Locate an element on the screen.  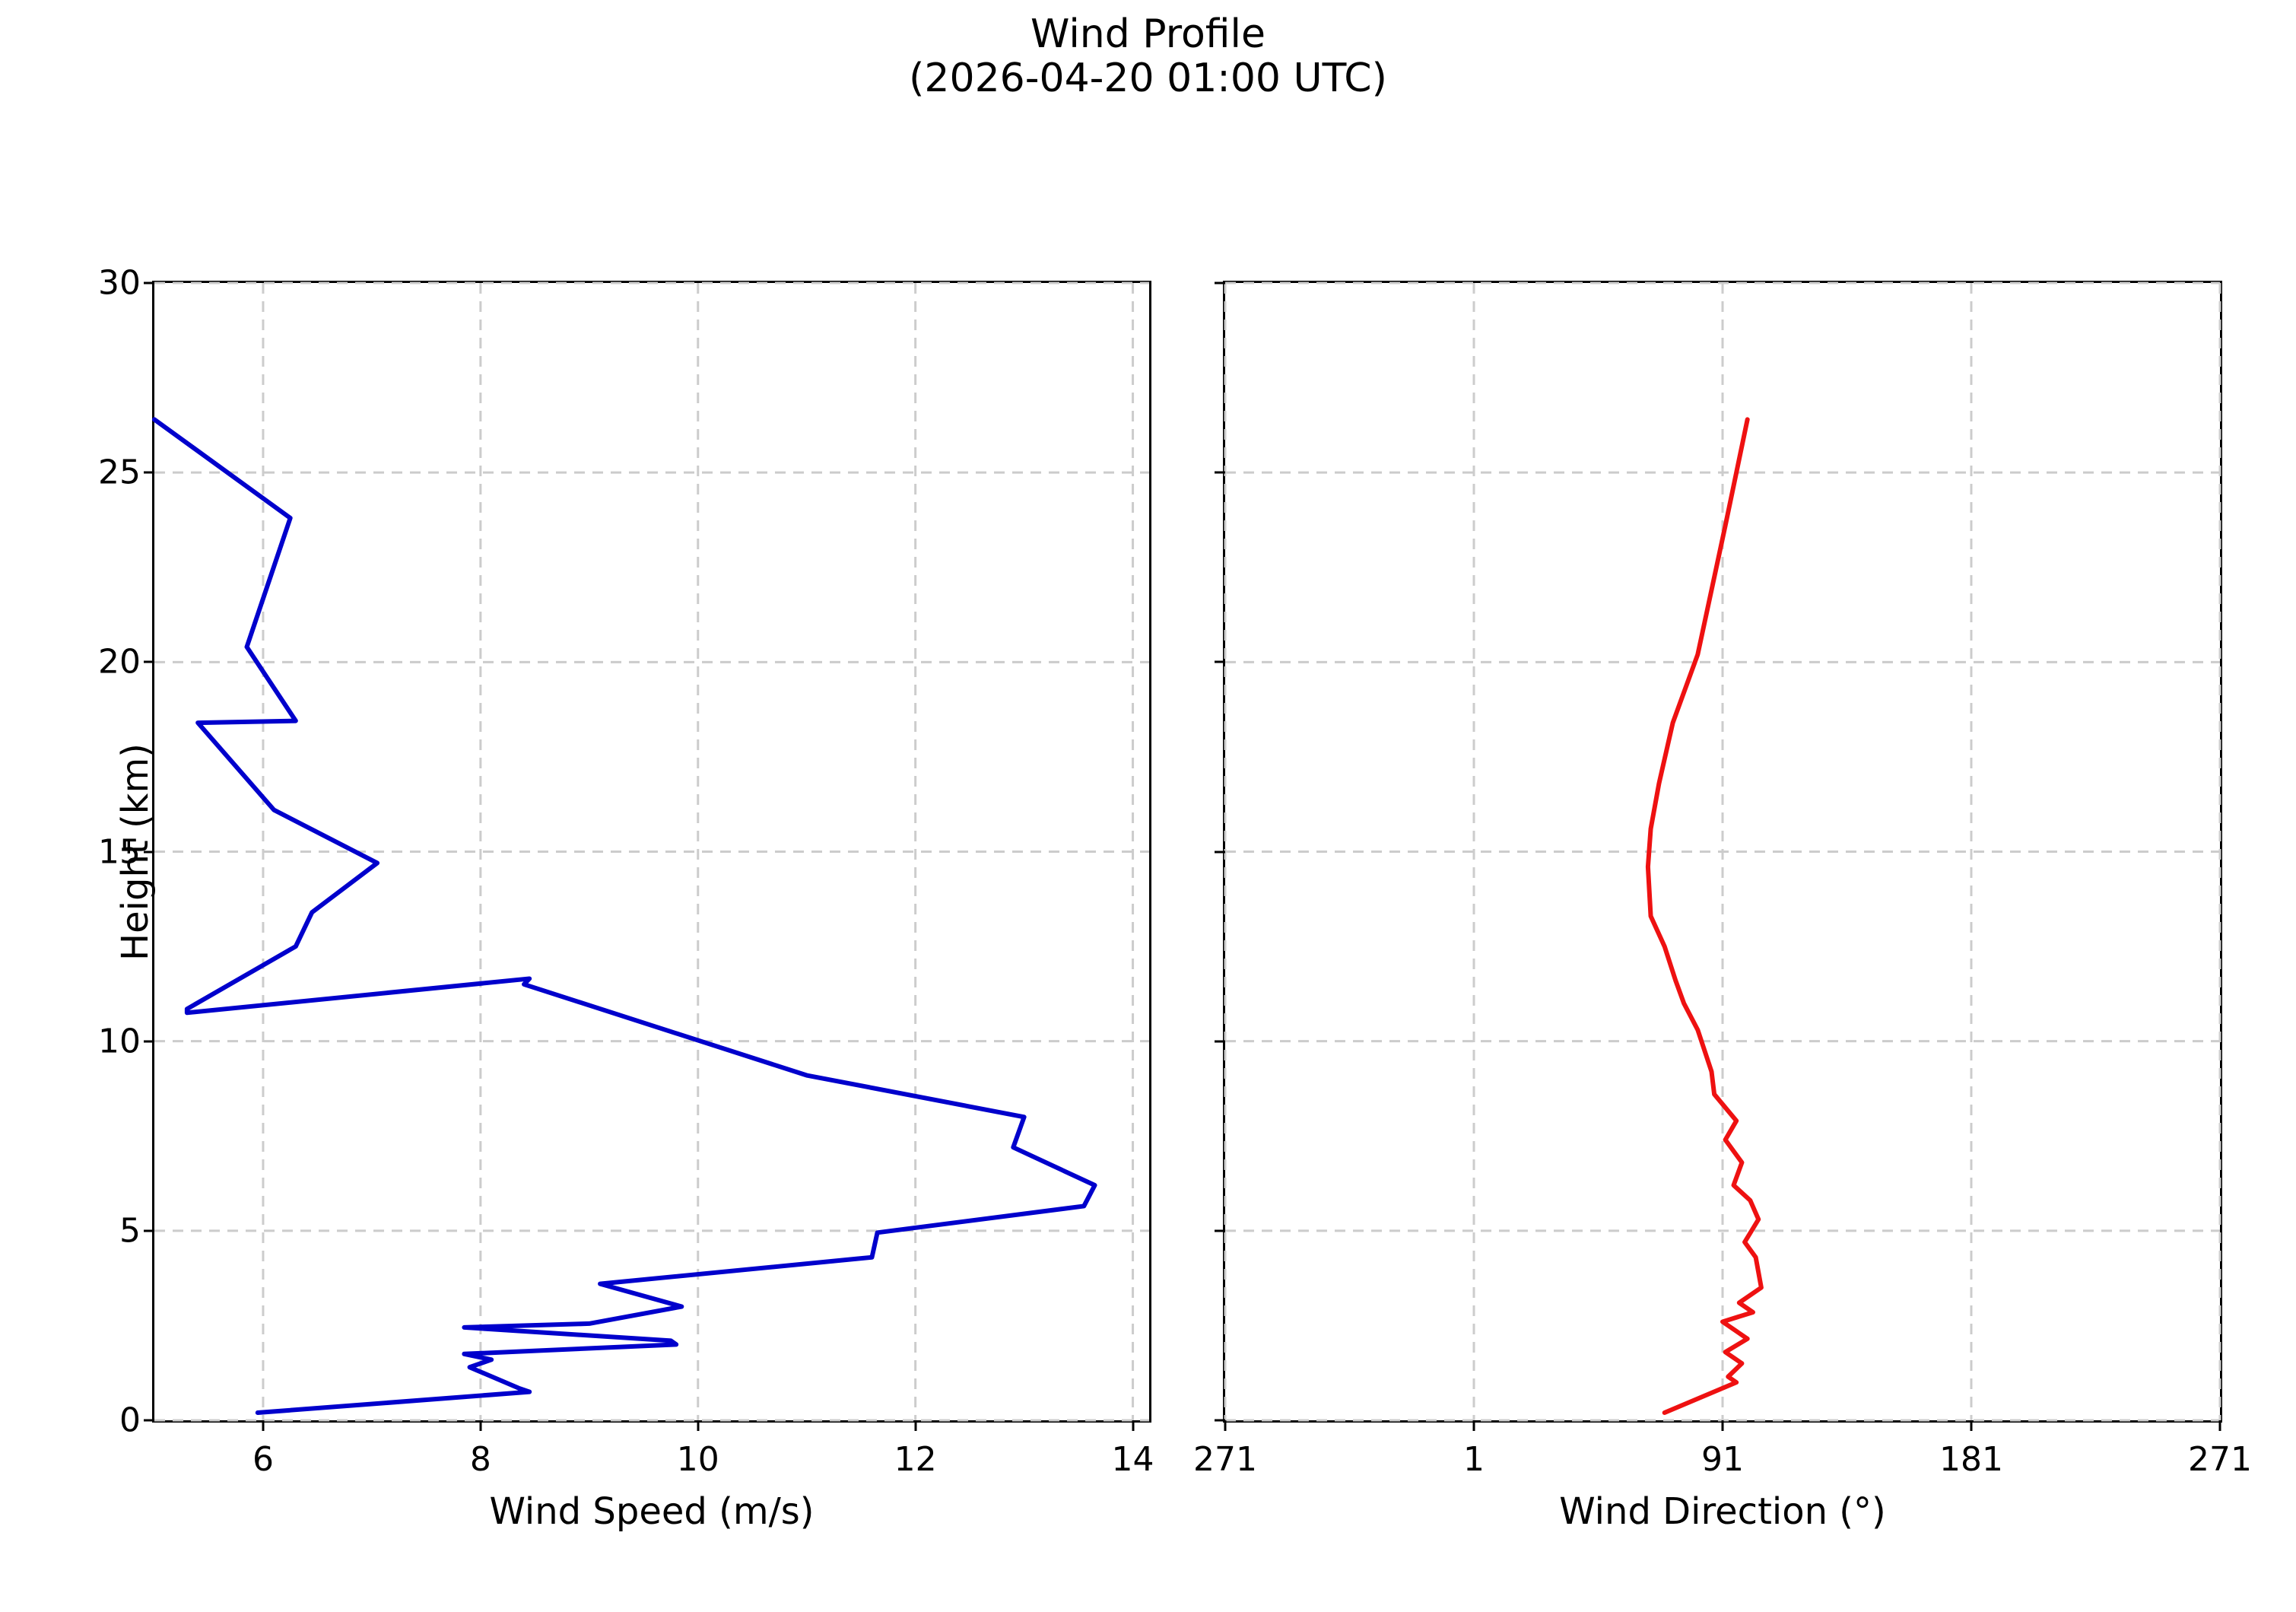
x-tick-label: 1 is located at coordinates (1474, 1459).